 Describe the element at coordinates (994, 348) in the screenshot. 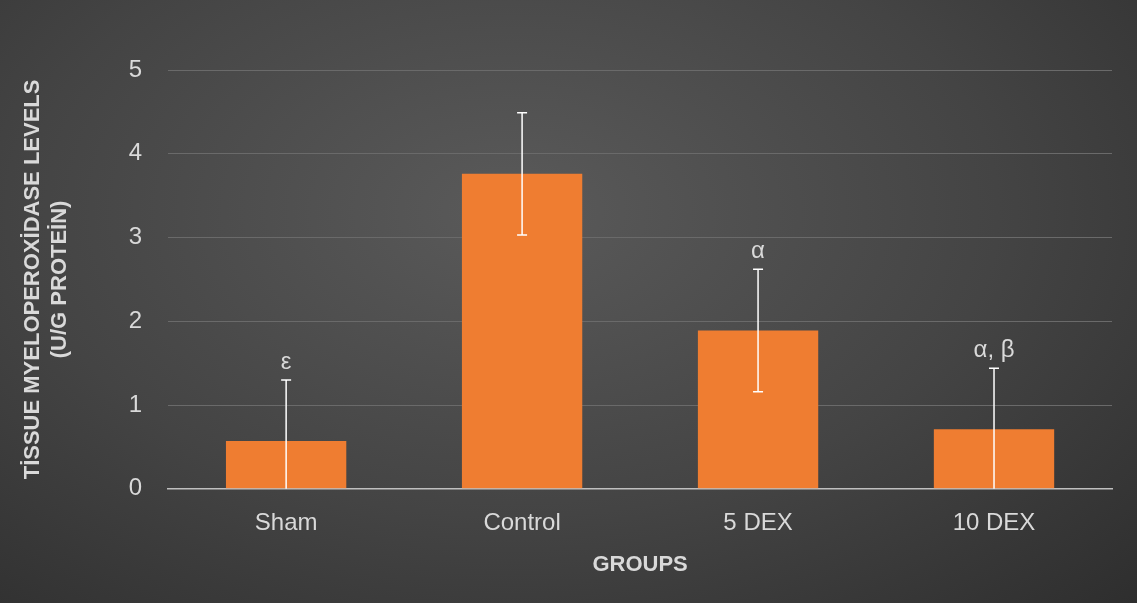

I see `data-label: α, β` at that location.